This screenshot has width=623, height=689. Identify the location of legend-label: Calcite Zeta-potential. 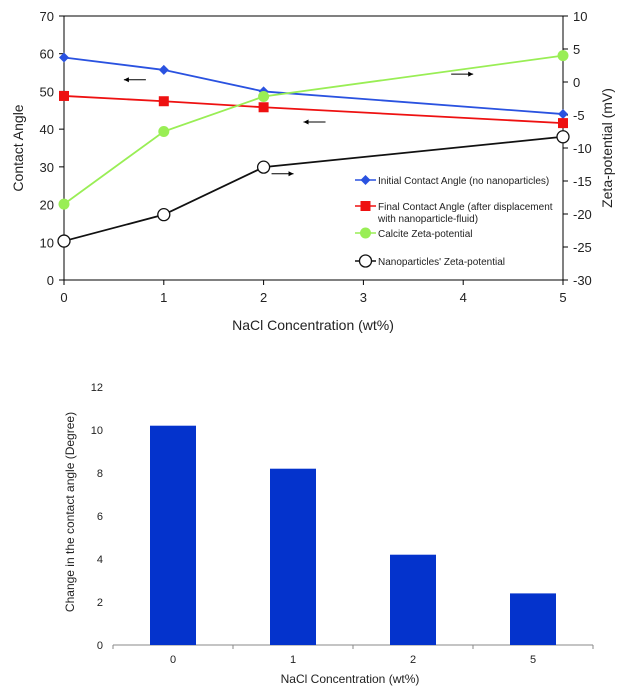
(425, 234).